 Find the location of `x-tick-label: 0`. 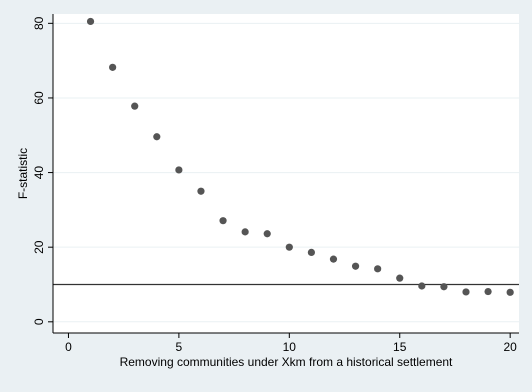

x-tick-label: 0 is located at coordinates (68, 347).